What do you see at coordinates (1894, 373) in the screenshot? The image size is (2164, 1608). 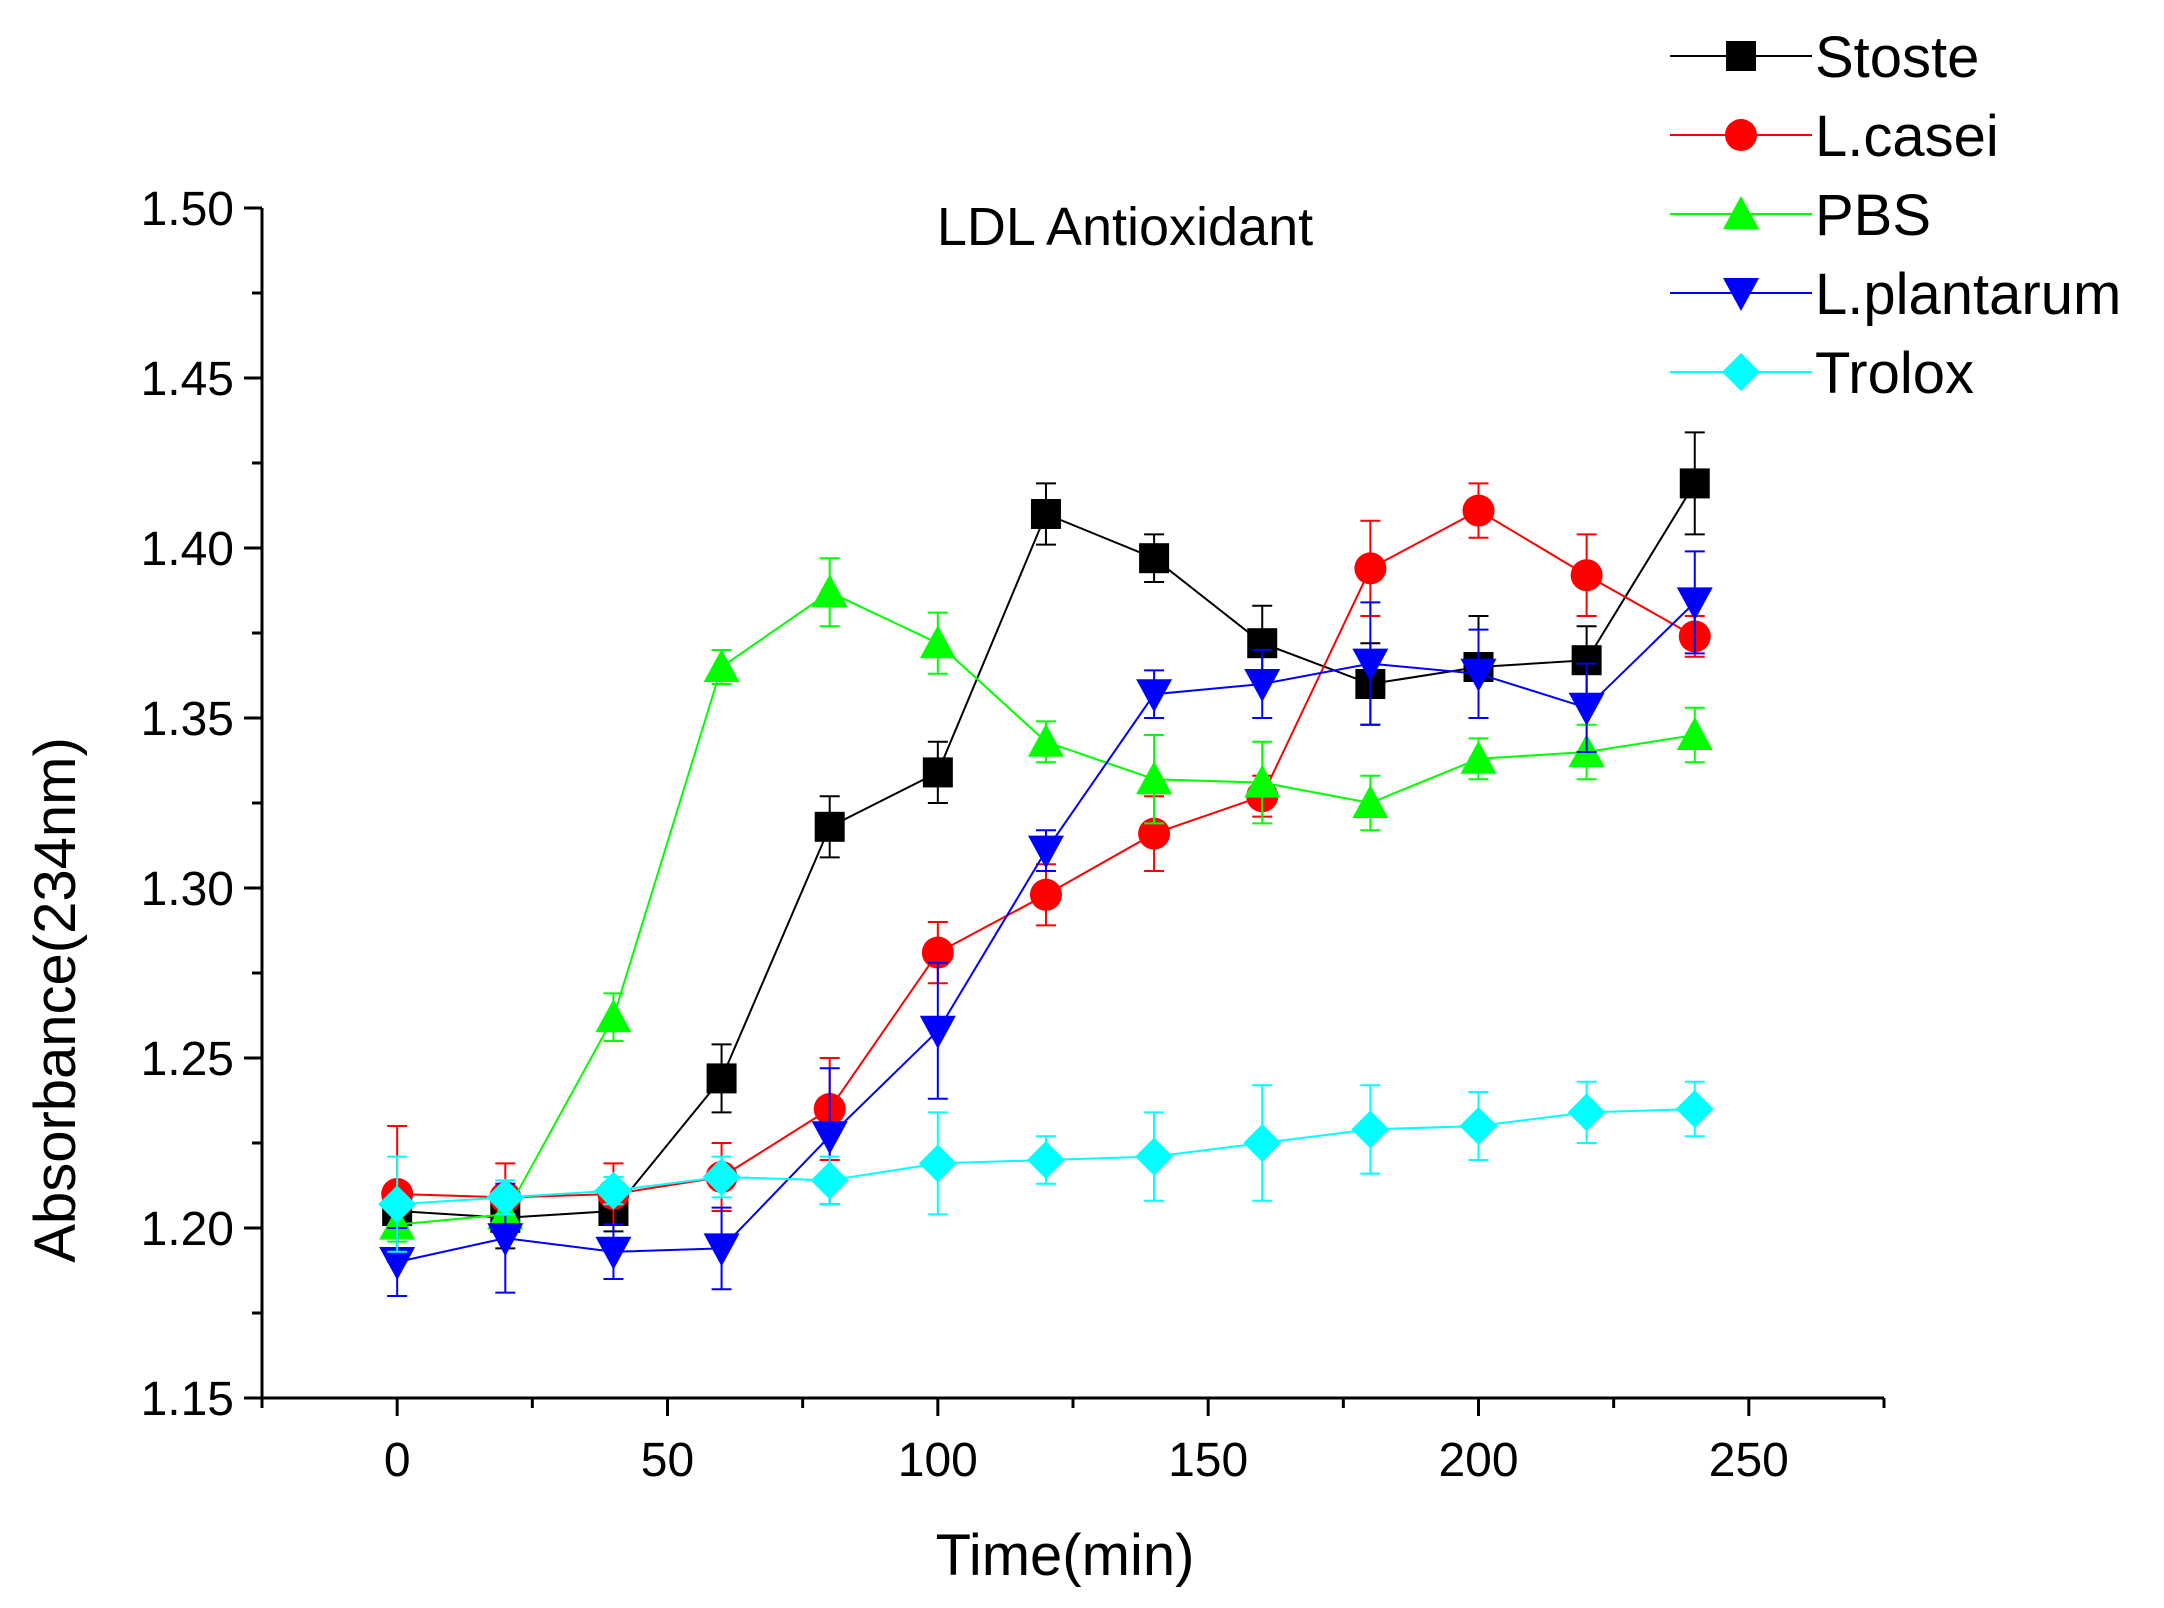 I see `legend-label: Trolox` at bounding box center [1894, 373].